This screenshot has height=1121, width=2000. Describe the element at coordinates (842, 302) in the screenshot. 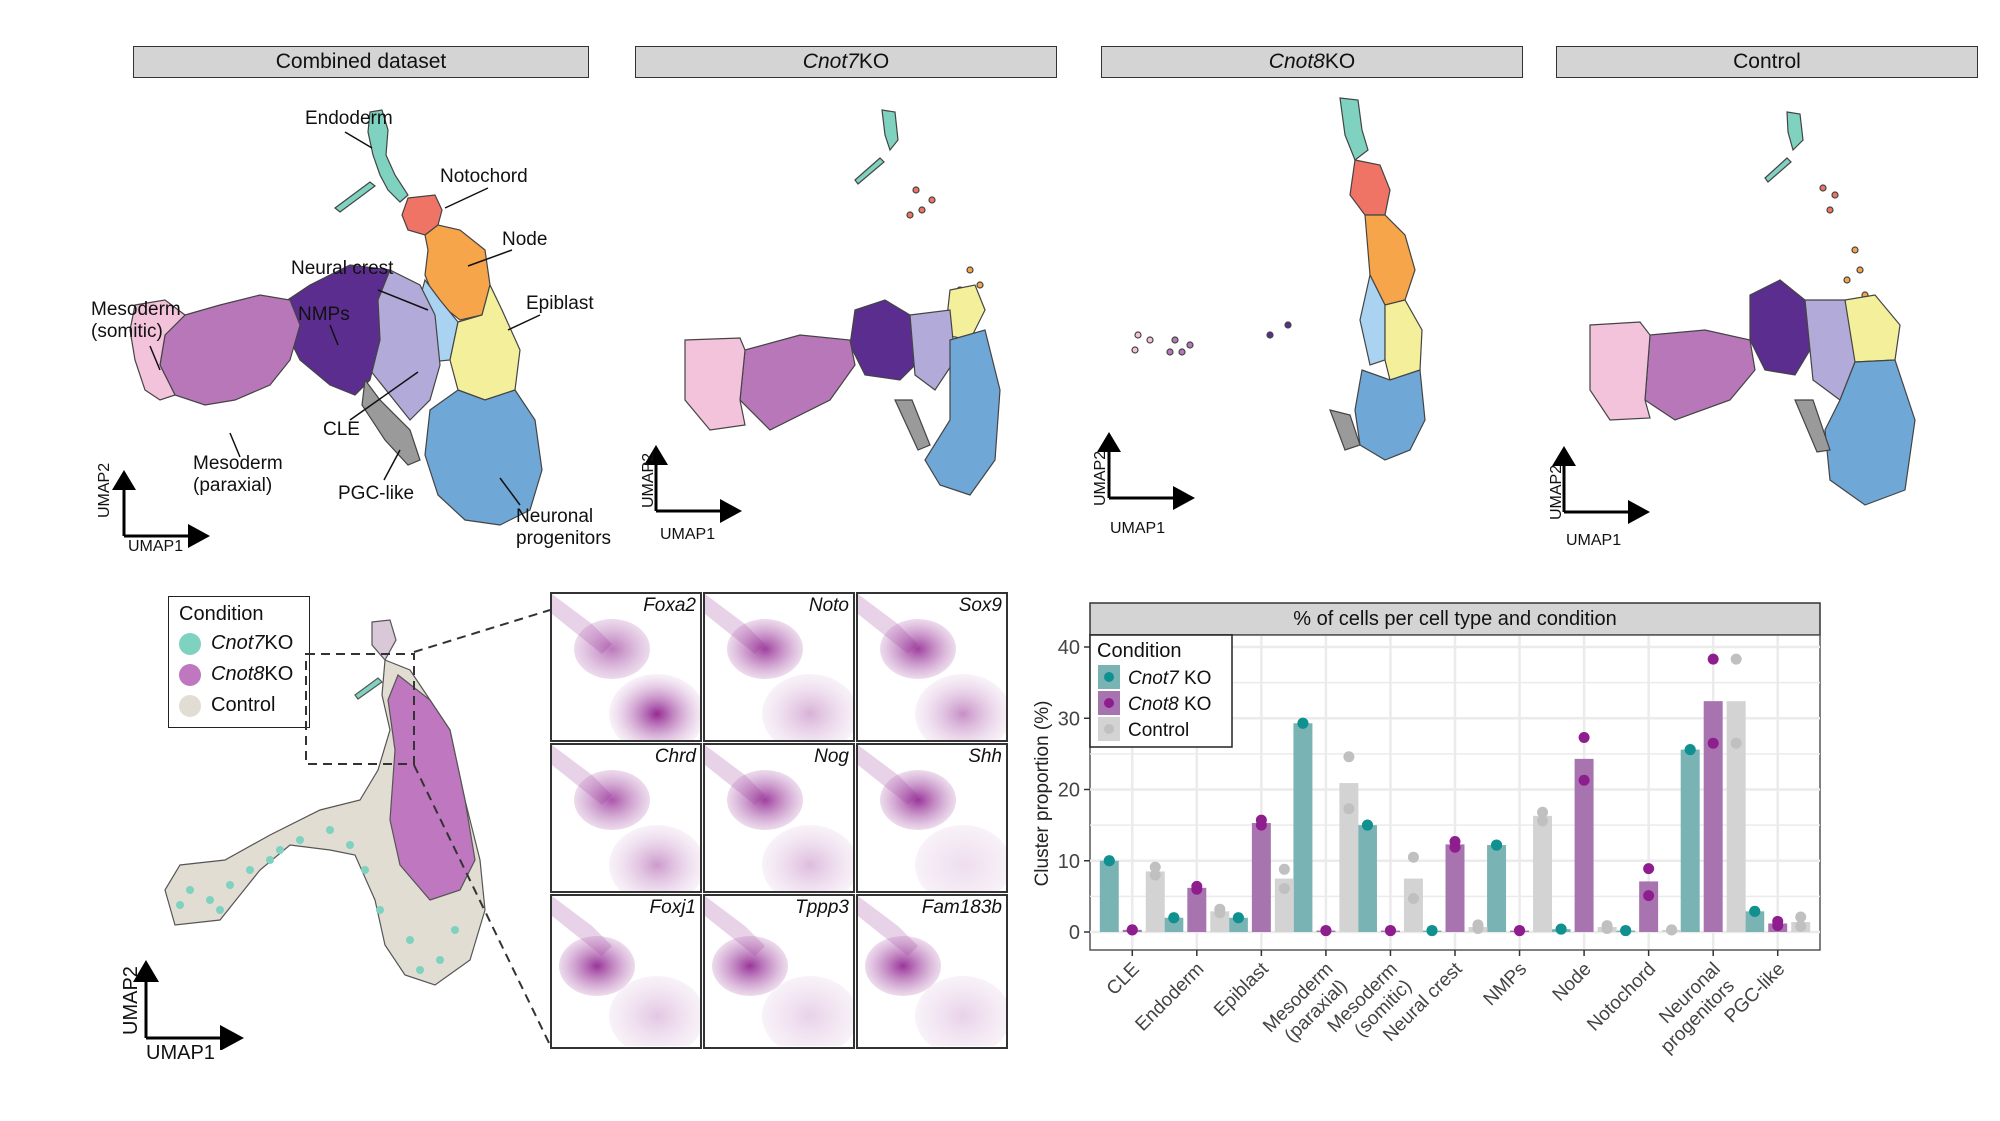

I see `umap-cnot7-ko` at that location.